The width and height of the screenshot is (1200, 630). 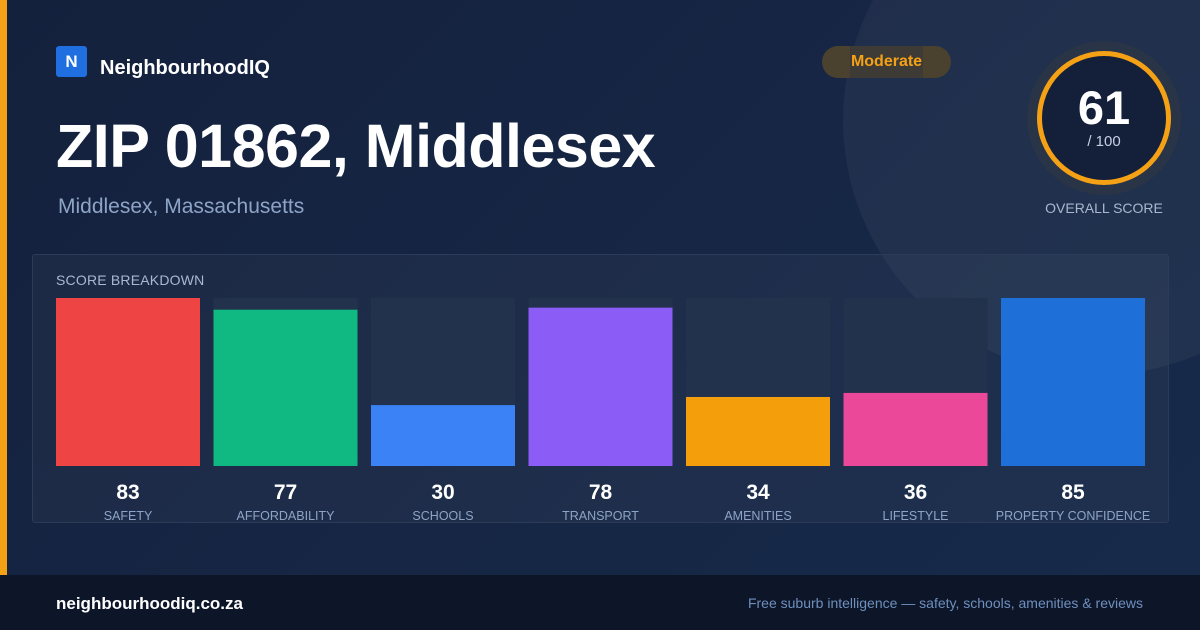 What do you see at coordinates (356, 146) in the screenshot?
I see `page-title: ZIP 01862, Middlesex` at bounding box center [356, 146].